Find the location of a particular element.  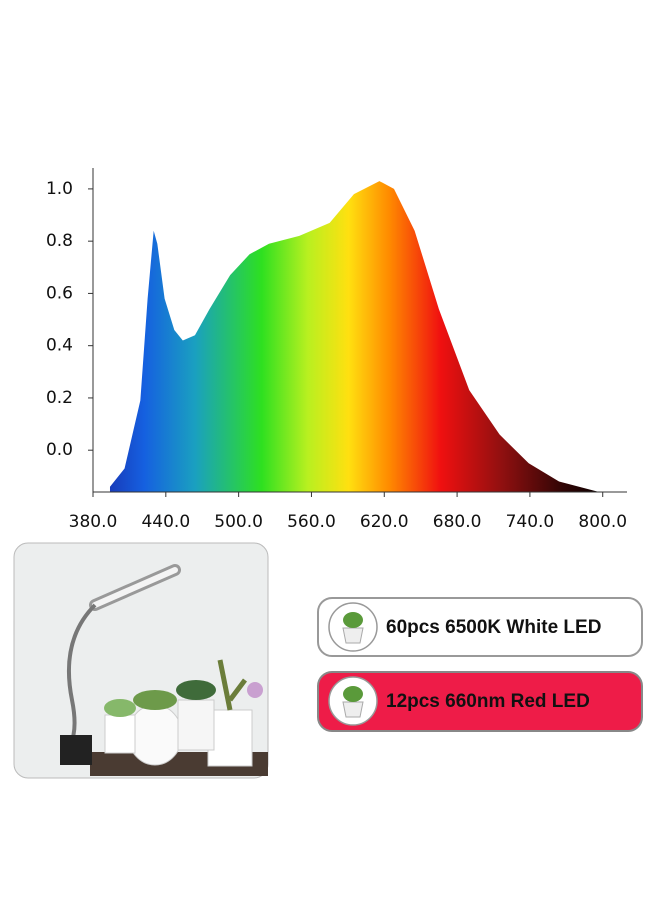

x-tick-label: 500.0 is located at coordinates (238, 522).